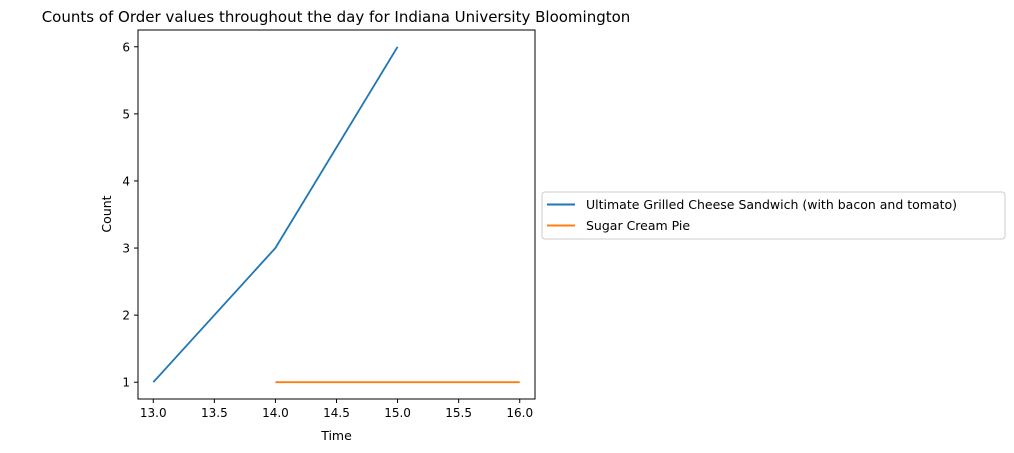 The height and width of the screenshot is (453, 1014). Describe the element at coordinates (336, 435) in the screenshot. I see `x-axis-label: Time` at that location.